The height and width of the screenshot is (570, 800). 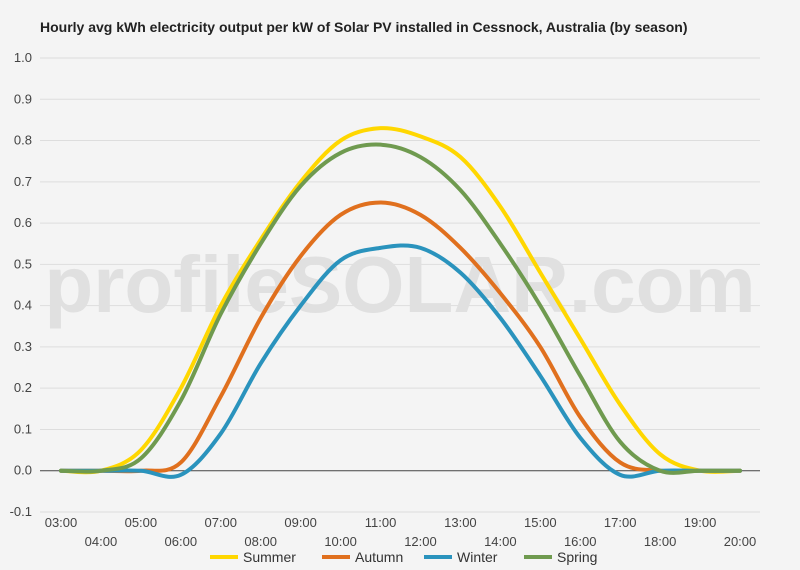 I want to click on x-tick-label: 03:00, so click(x=61, y=522).